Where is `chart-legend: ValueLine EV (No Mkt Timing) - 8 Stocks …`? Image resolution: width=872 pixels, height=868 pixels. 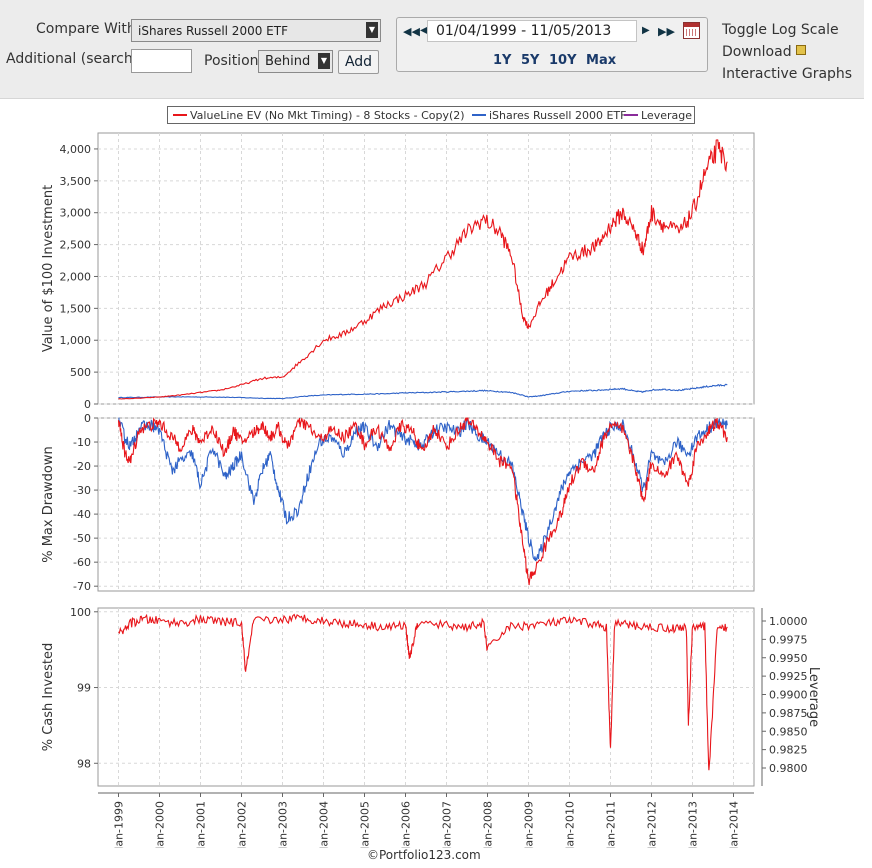 chart-legend: ValueLine EV (No Mkt Timing) - 8 Stocks … is located at coordinates (431, 115).